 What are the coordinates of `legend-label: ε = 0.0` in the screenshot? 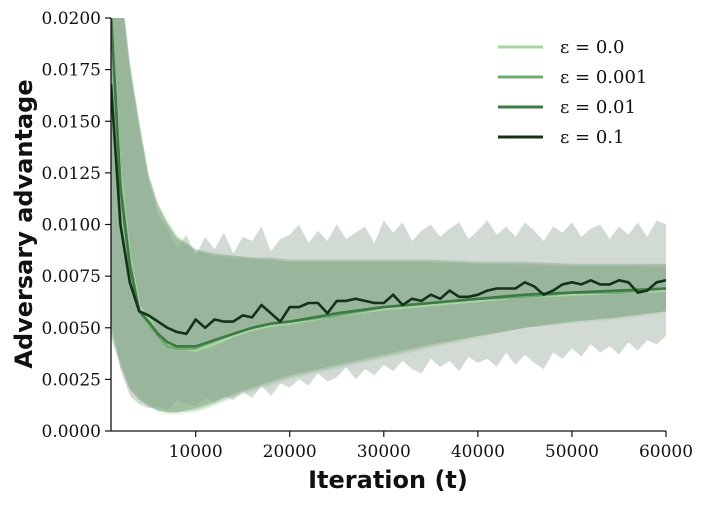 It's located at (592, 47).